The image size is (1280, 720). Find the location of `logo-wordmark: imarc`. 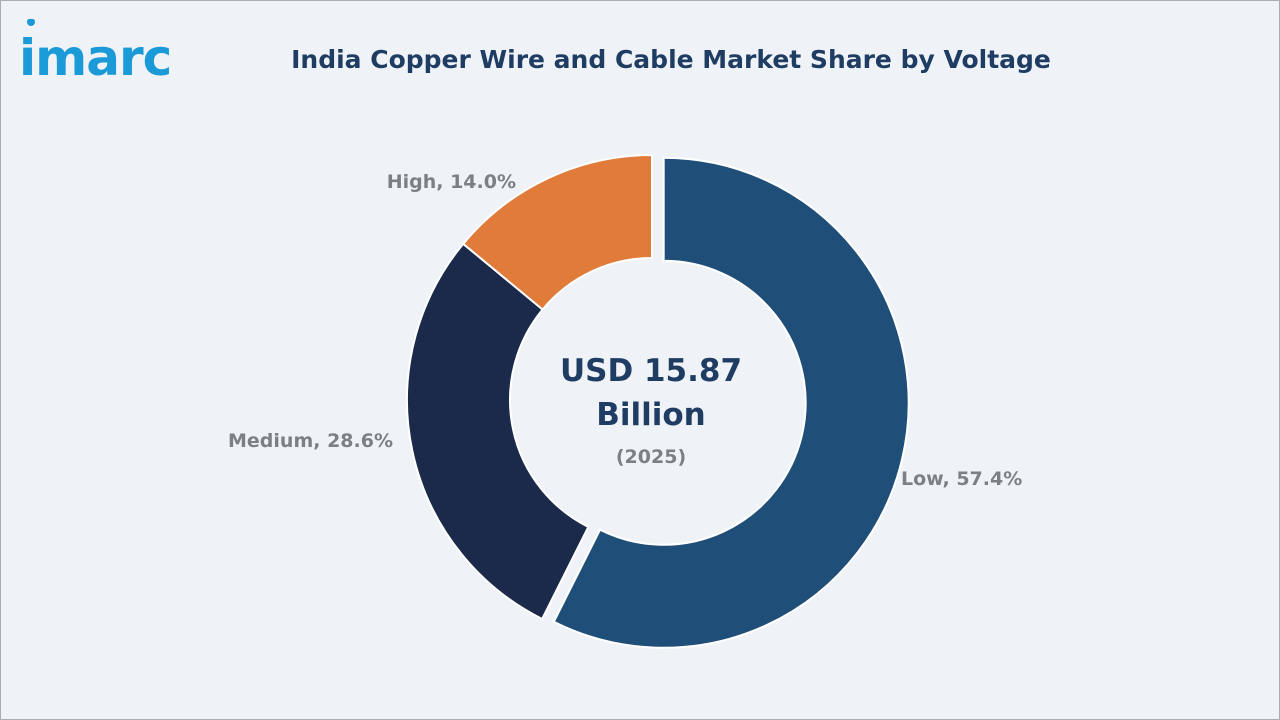

logo-wordmark: imarc is located at coordinates (96, 56).